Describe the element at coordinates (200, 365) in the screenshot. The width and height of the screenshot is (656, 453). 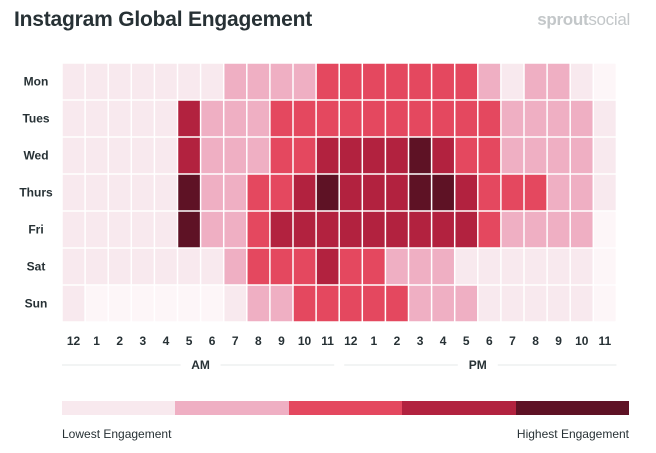
I see `am-label-bg` at that location.